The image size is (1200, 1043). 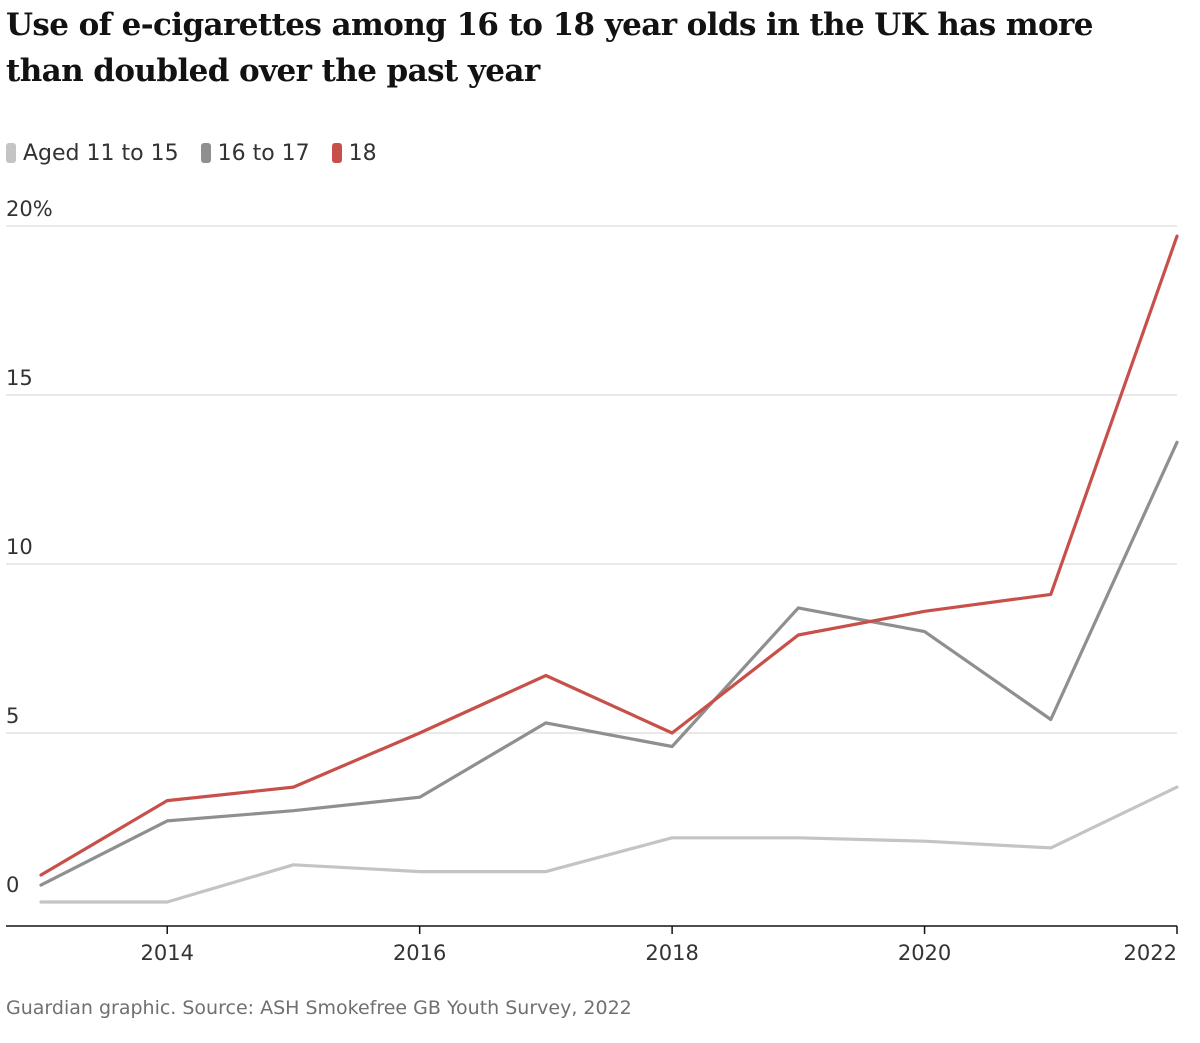 What do you see at coordinates (191, 153) in the screenshot?
I see `legend: Aged 11 to 15 16 to 17 18` at bounding box center [191, 153].